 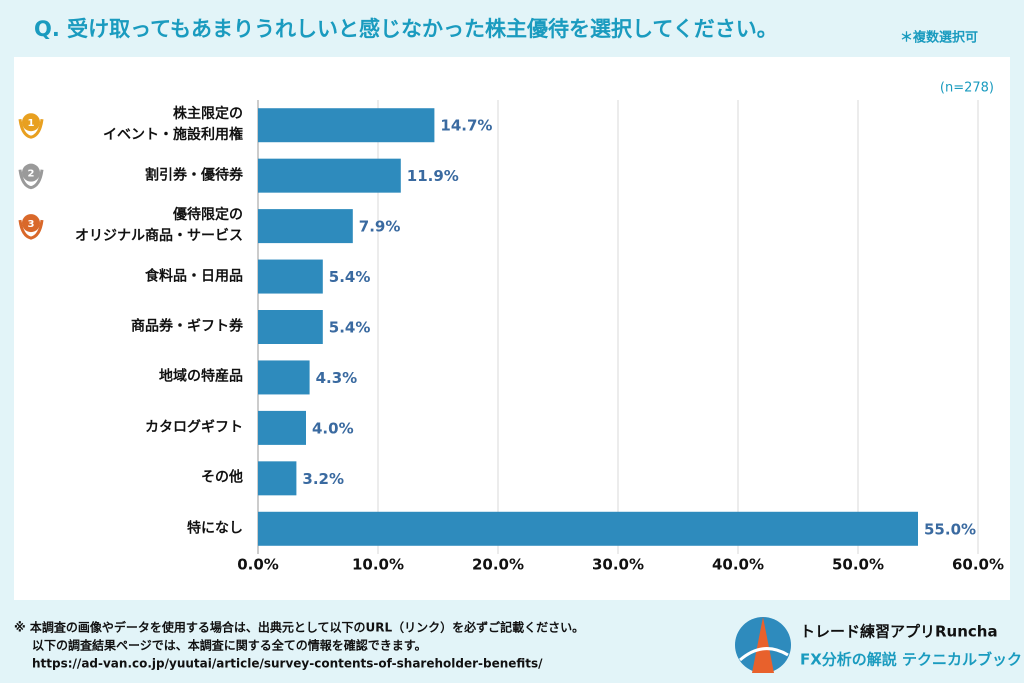 What do you see at coordinates (966, 632) in the screenshot?
I see `brand-name: Runcha` at bounding box center [966, 632].